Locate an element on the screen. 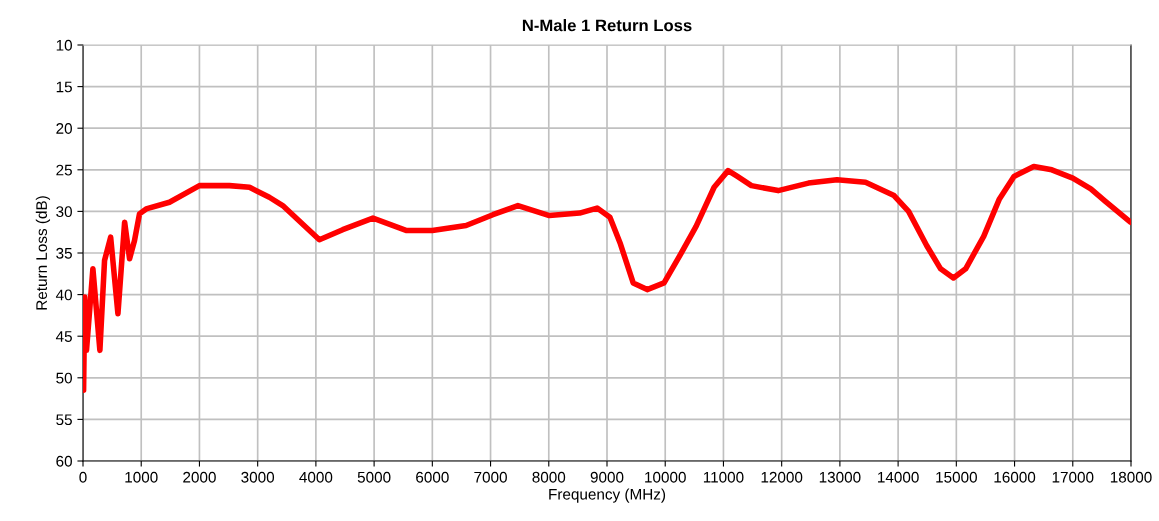 The width and height of the screenshot is (1159, 521). y-tick-label: 20 is located at coordinates (64, 128).